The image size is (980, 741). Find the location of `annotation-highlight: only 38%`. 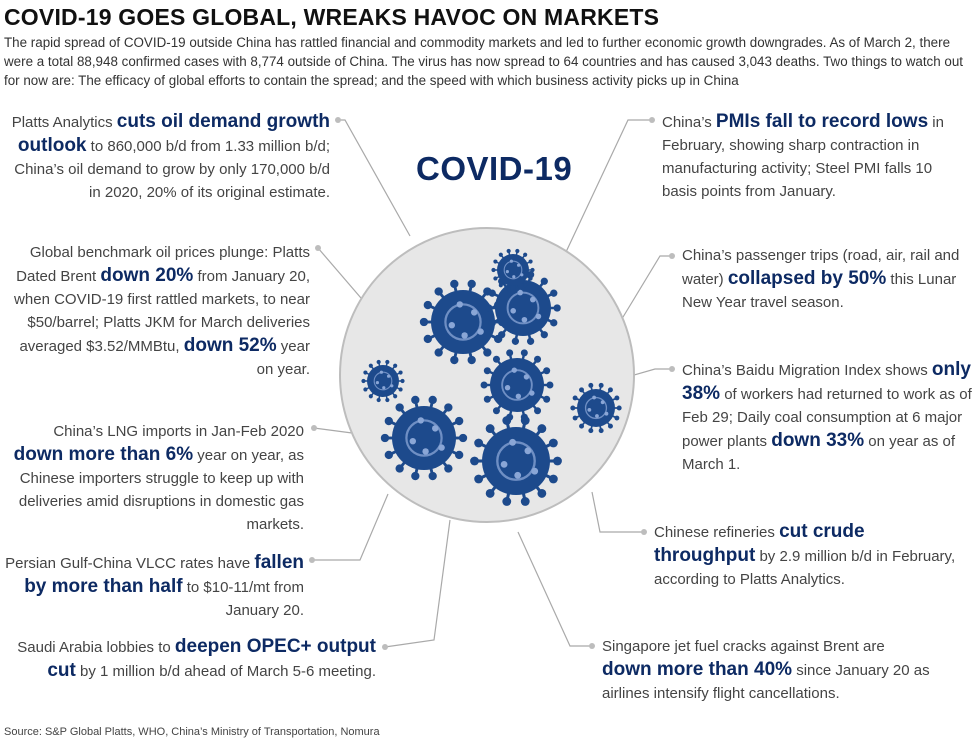

annotation-highlight: only 38% is located at coordinates (826, 381).